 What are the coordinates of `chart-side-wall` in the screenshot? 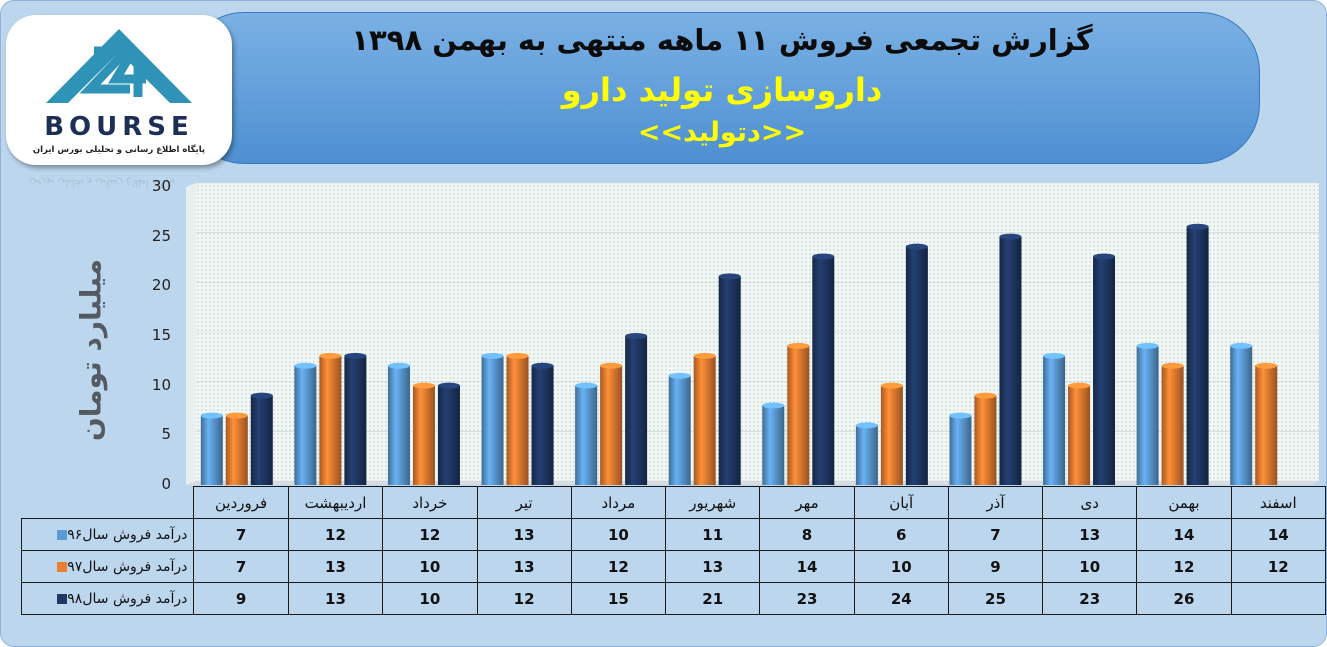 It's located at (191, 334).